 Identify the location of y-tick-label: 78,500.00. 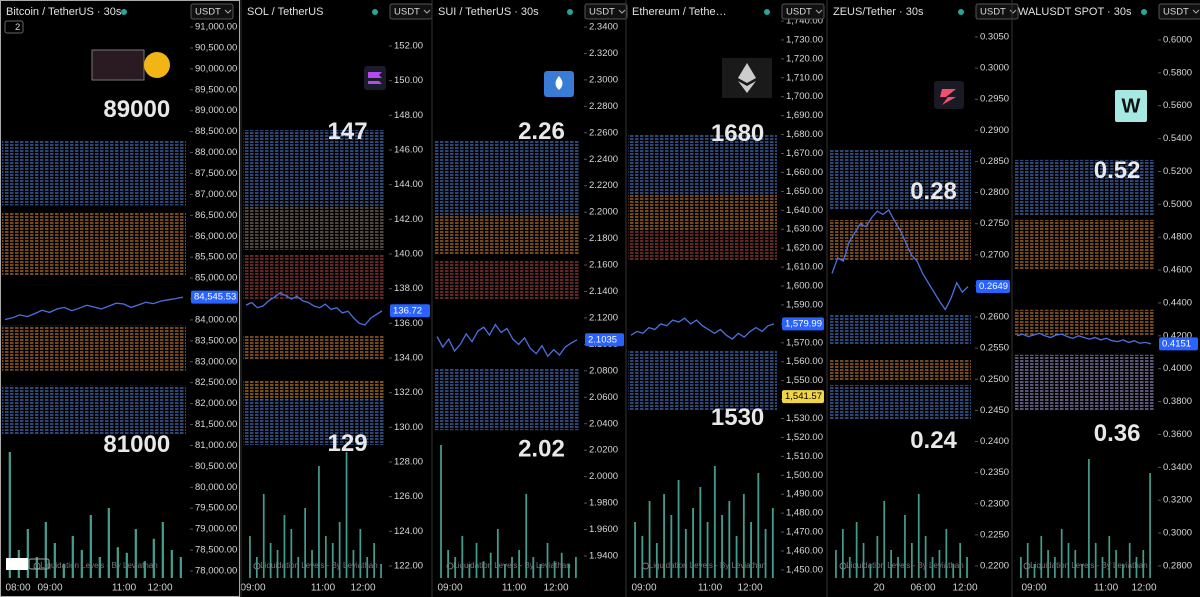
(216, 550).